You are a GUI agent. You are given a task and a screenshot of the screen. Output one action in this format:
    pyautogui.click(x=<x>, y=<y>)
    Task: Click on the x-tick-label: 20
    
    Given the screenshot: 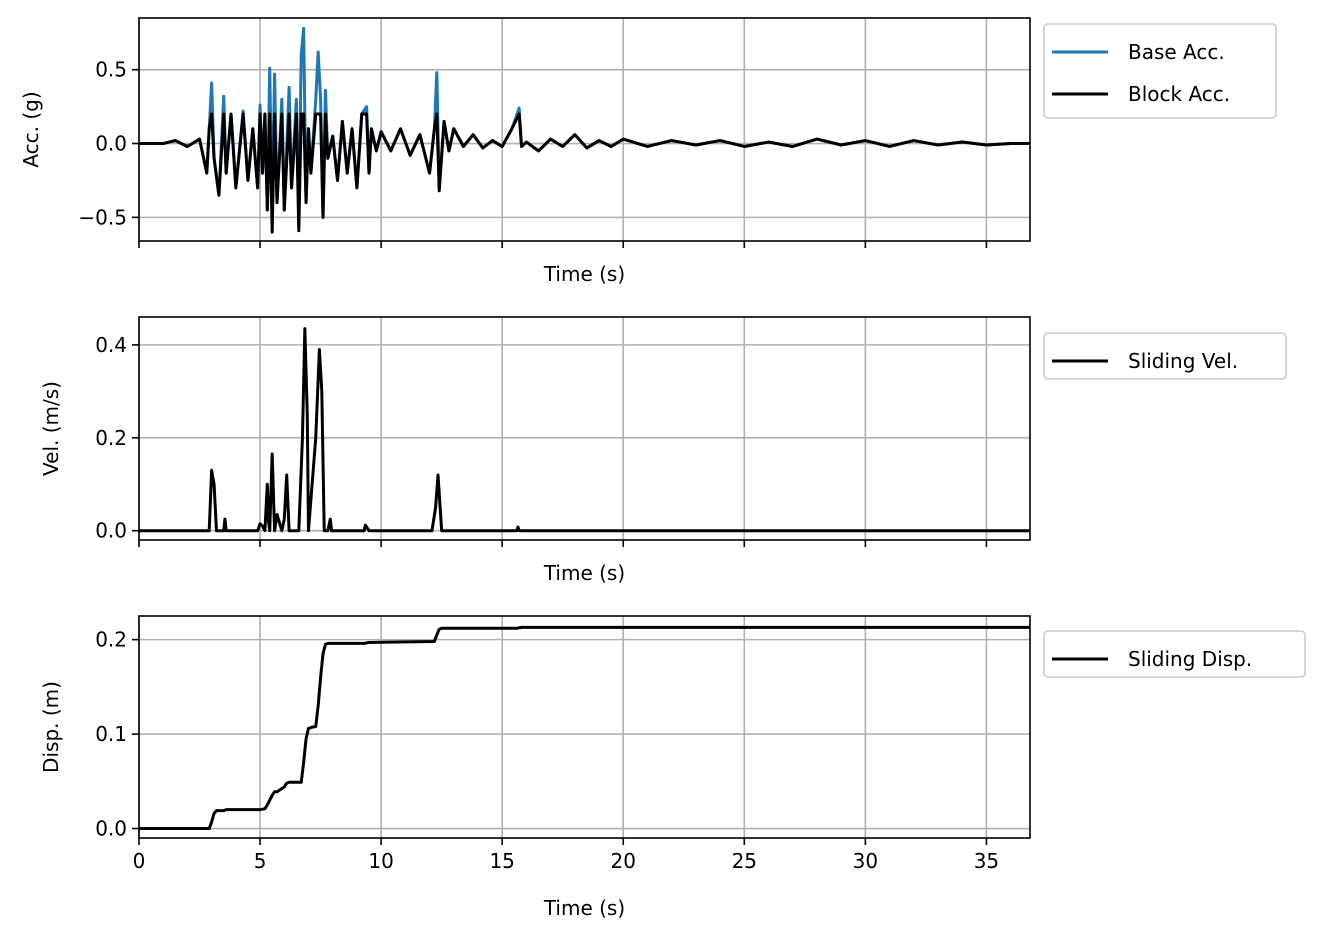 What is the action you would take?
    pyautogui.click(x=623, y=861)
    